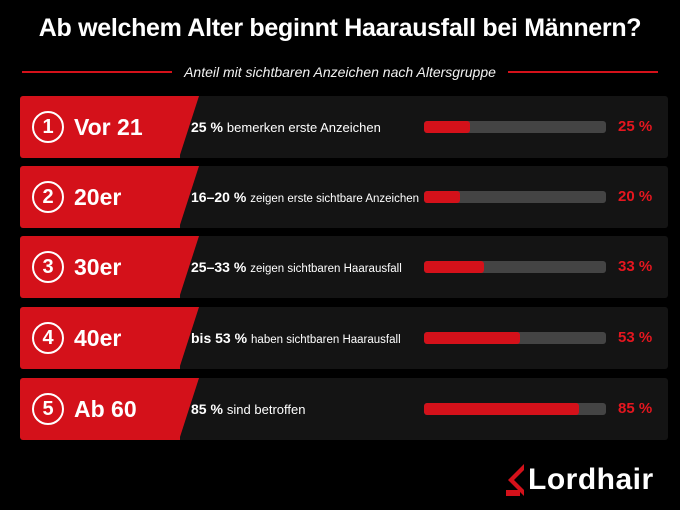 The height and width of the screenshot is (510, 680). I want to click on age-badge: 4 40er, so click(100, 338).